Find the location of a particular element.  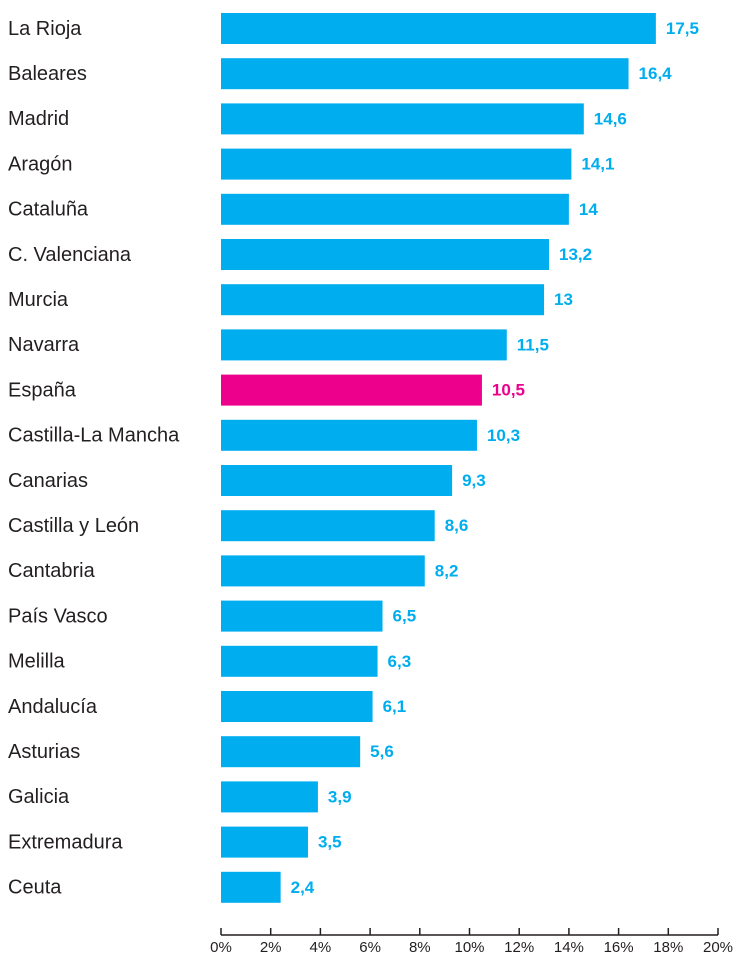

value-label: 3,5 is located at coordinates (330, 842).